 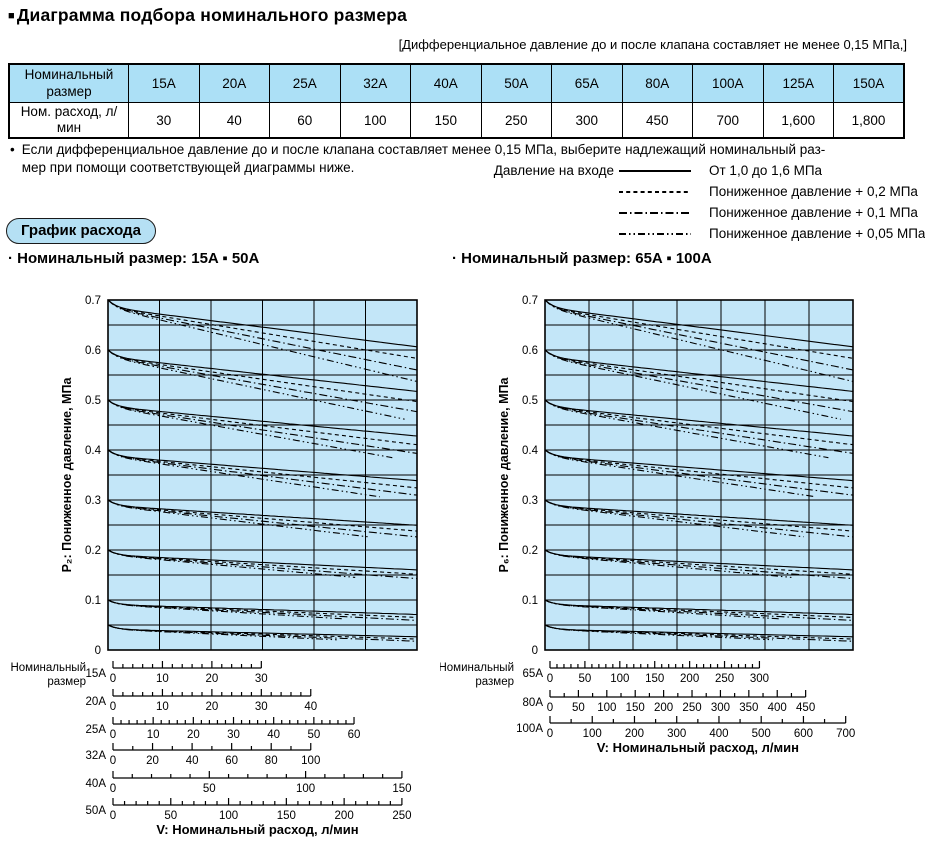 What do you see at coordinates (529, 729) in the screenshot?
I see `scale-size-label: 100A` at bounding box center [529, 729].